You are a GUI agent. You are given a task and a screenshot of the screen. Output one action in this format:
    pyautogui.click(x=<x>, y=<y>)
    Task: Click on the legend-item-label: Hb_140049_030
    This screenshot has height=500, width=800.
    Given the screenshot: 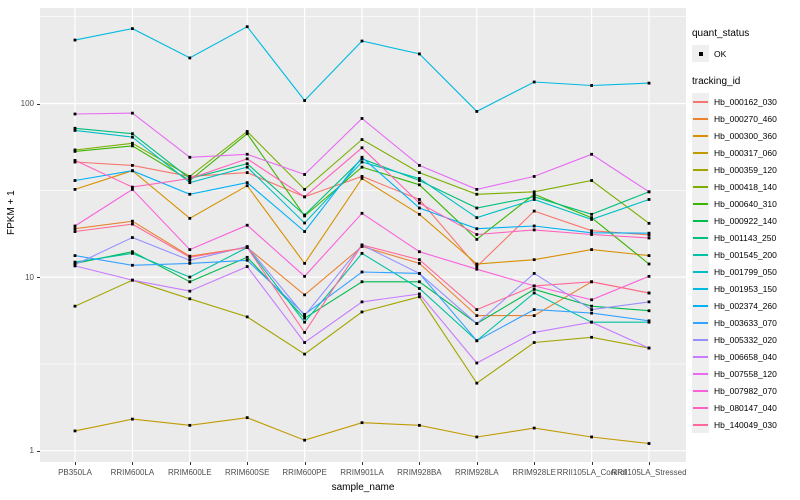 What is the action you would take?
    pyautogui.click(x=745, y=424)
    